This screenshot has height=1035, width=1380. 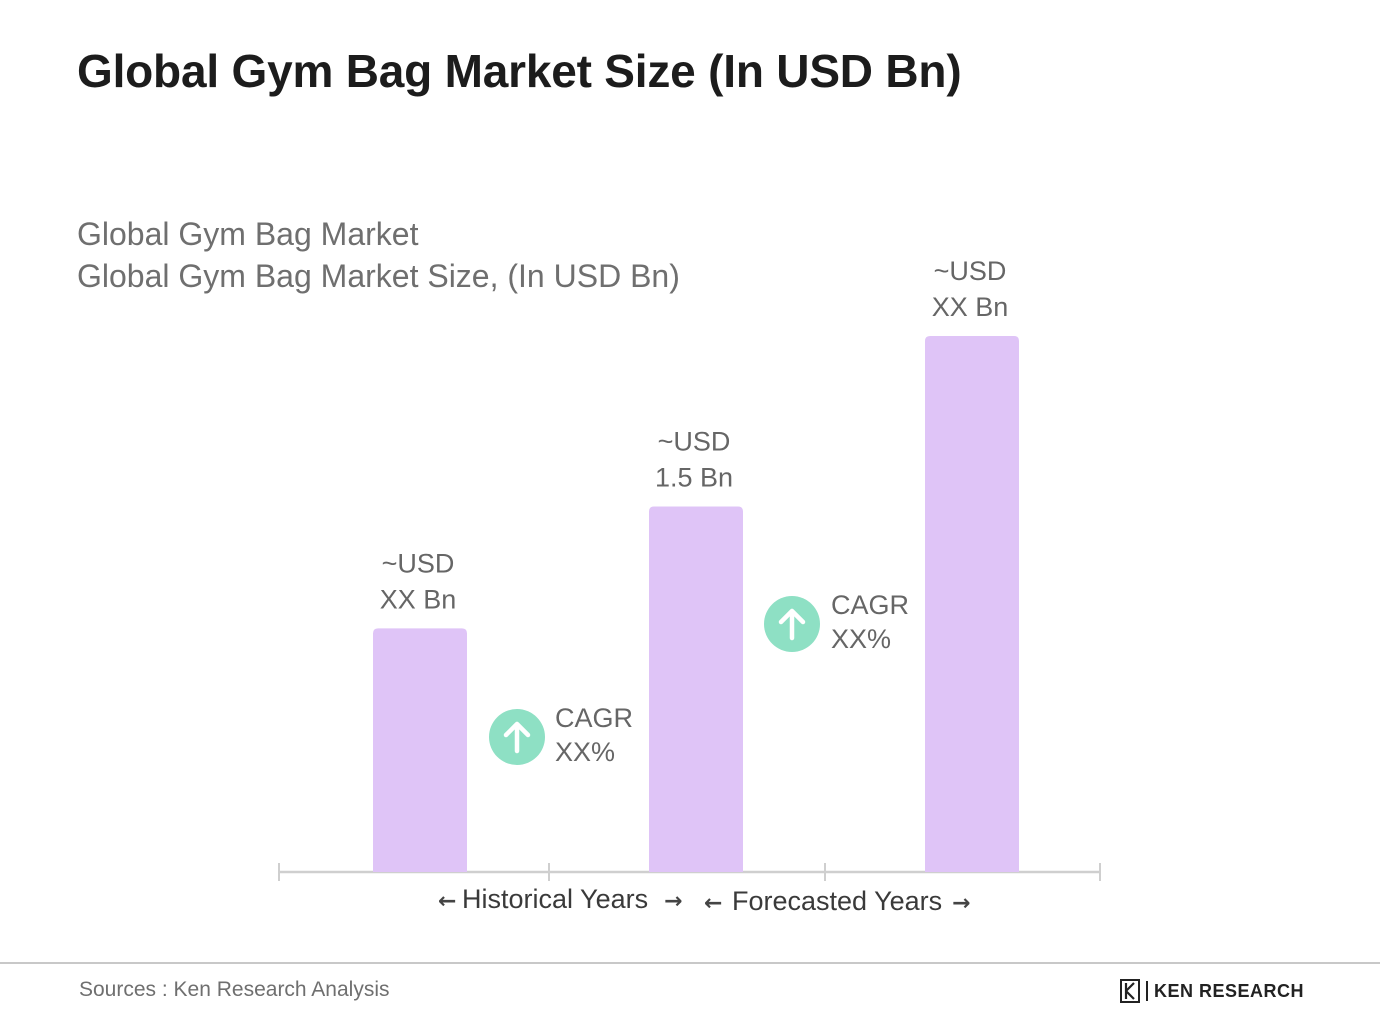 I want to click on chart-subtitle-detail: Global Gym Bag Market Size, (In USD Bn), so click(x=378, y=276).